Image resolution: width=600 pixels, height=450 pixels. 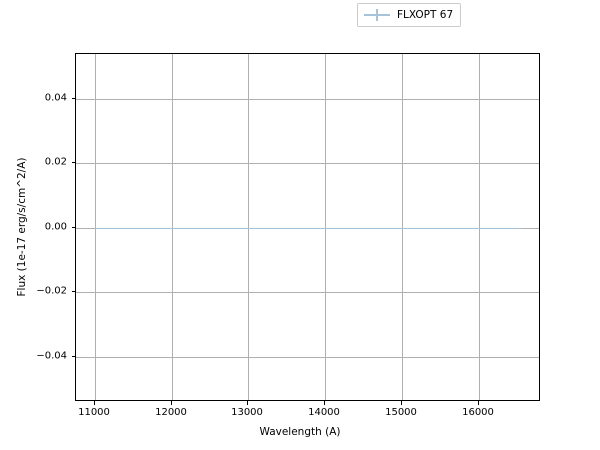 I want to click on y-tick-label--0.04: −0.04, so click(x=51, y=356).